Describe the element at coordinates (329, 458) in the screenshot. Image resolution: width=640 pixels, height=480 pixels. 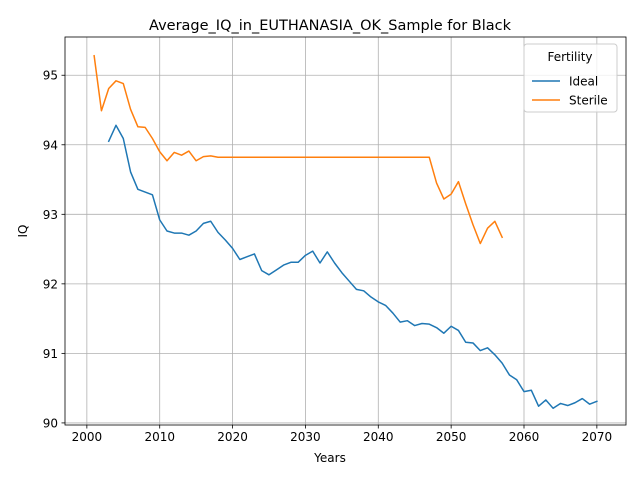
I see `x-axis-label: Years` at that location.